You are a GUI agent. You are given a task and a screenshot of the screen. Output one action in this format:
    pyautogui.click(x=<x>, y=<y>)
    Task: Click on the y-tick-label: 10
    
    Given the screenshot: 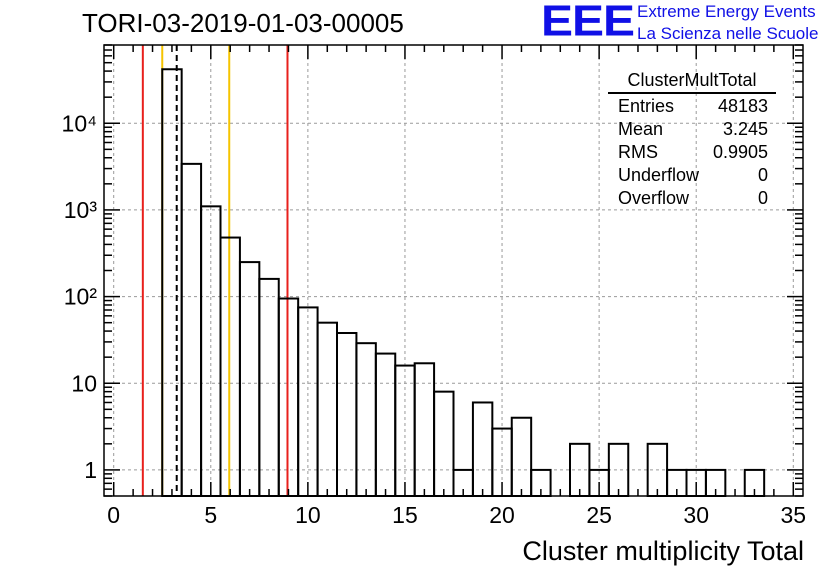 What is the action you would take?
    pyautogui.click(x=84, y=383)
    